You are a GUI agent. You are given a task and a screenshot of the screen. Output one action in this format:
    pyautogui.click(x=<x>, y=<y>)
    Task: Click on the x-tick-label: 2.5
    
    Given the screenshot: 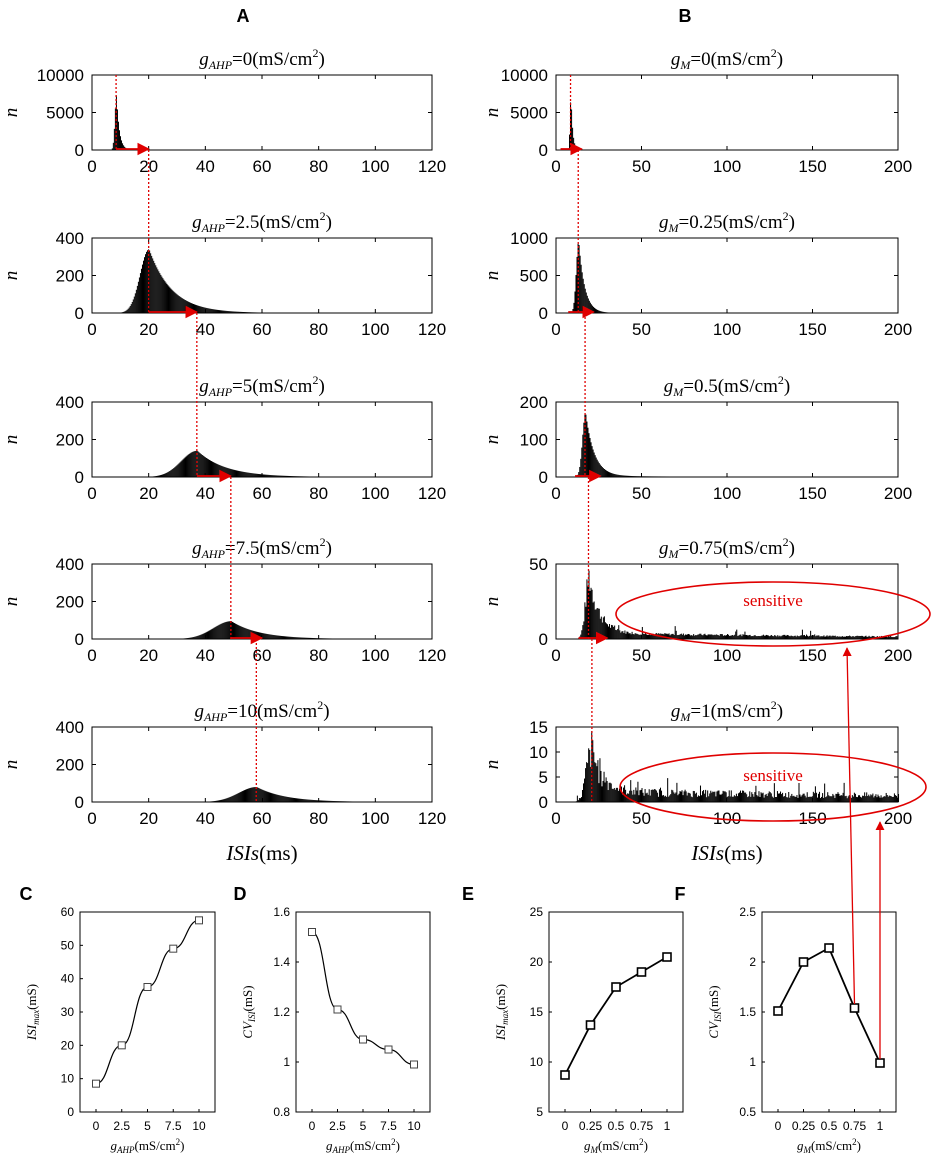 What is the action you would take?
    pyautogui.click(x=121, y=1126)
    